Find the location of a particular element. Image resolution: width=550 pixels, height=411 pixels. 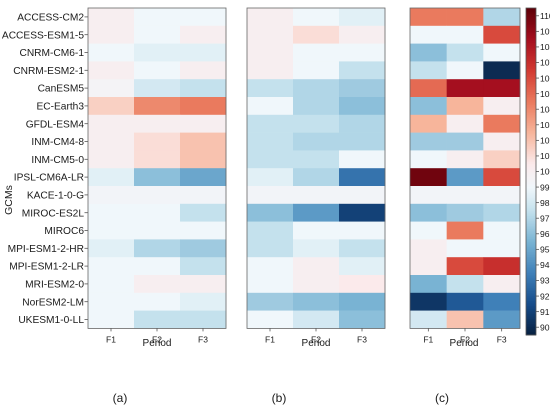

model-label: EC-Earth3 is located at coordinates (60, 107).